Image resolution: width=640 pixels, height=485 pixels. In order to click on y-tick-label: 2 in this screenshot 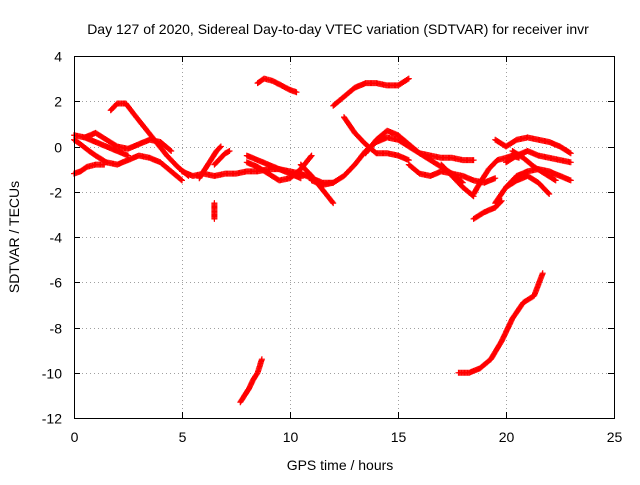, I will do `click(58, 102)`.